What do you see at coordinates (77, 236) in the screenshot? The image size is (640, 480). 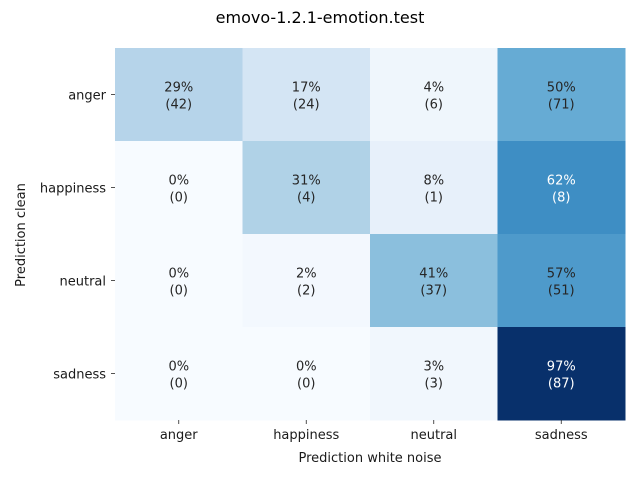 I see `y-axis-ticks: anger happiness neutral sadness` at bounding box center [77, 236].